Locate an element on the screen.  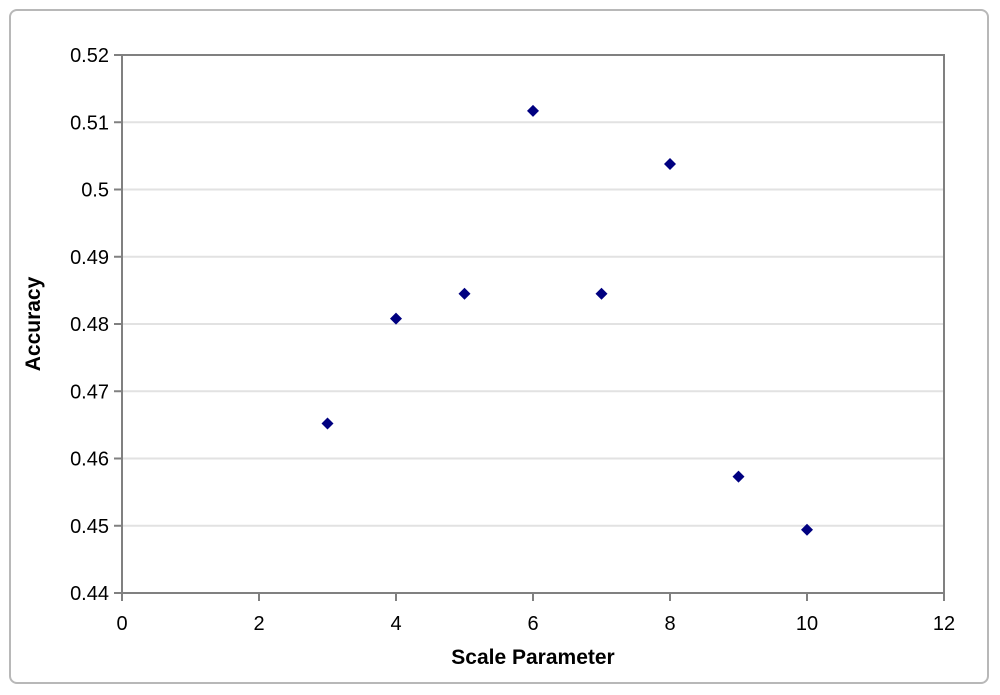
x-tick-label: 2 is located at coordinates (258, 624).